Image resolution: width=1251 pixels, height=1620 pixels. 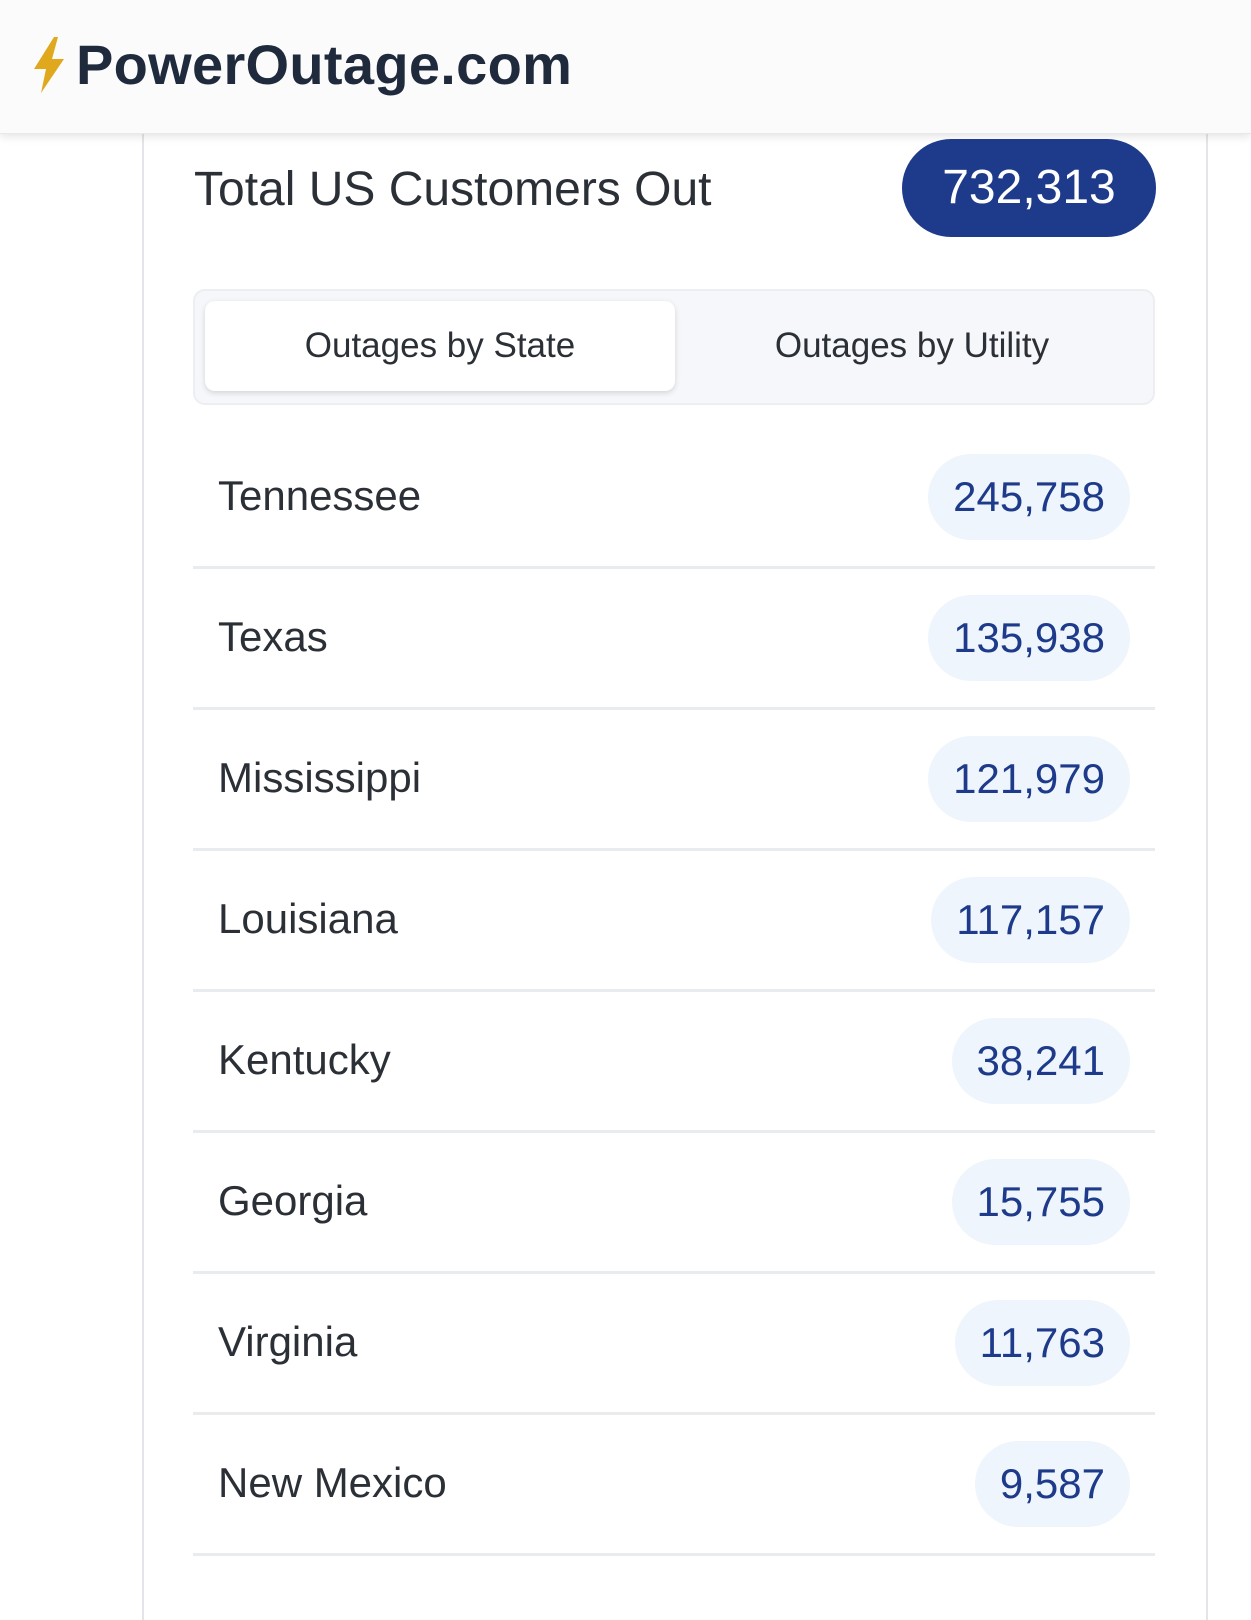 I want to click on total-customers-badge: 732,313, so click(x=1029, y=188).